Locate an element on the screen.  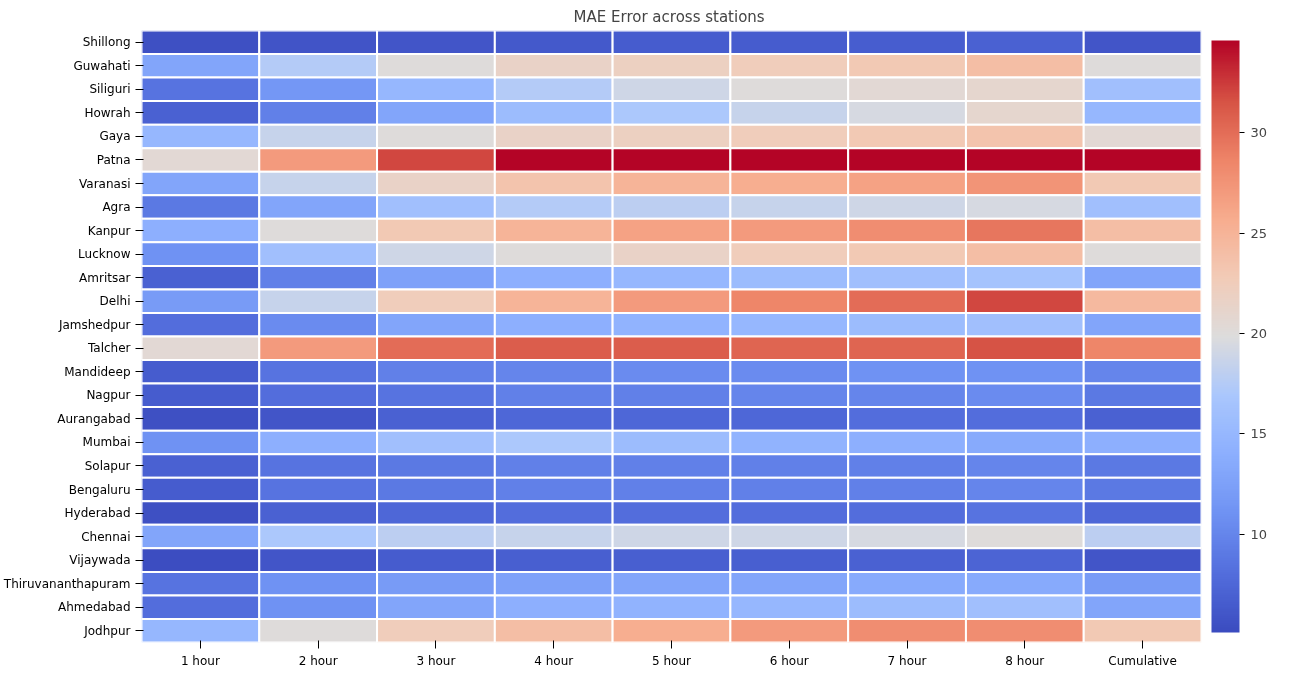
y-tick-label: Agra is located at coordinates (116, 207).